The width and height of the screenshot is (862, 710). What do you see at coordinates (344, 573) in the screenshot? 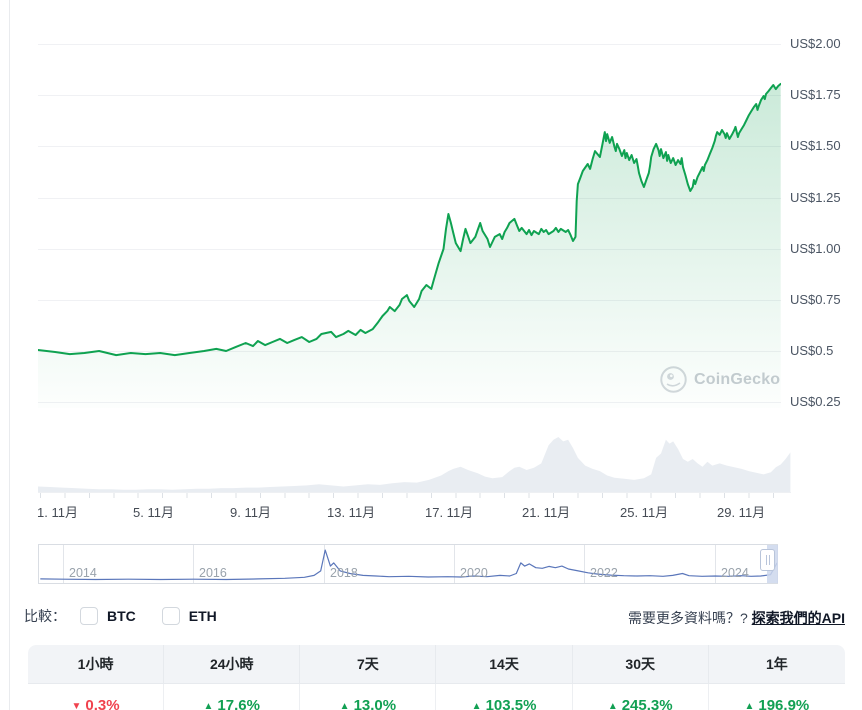
I see `navigator-year-label: 2018` at bounding box center [344, 573].